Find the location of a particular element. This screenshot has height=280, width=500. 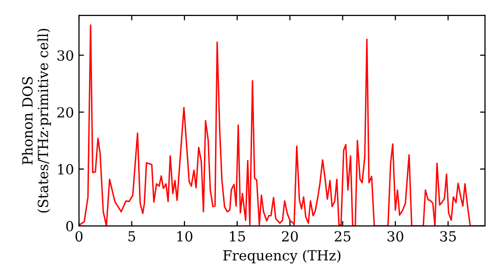

x-axis-title: Frequency (THz) is located at coordinates (281, 257).